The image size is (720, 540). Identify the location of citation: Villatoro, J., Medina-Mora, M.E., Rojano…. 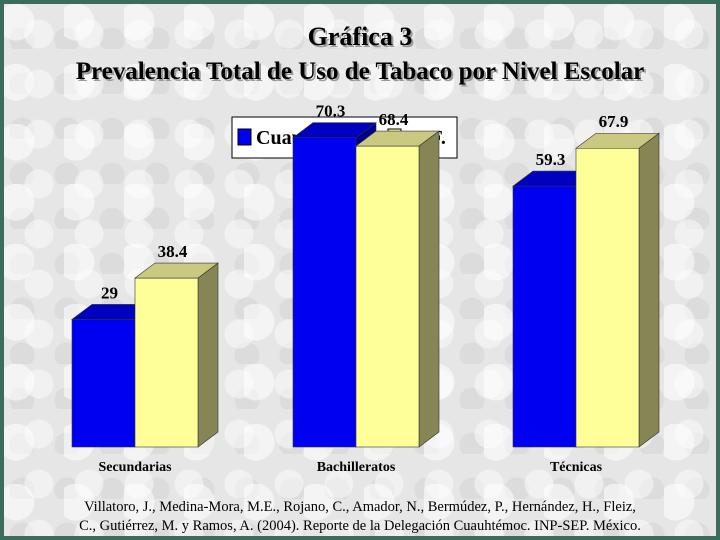
(360, 517).